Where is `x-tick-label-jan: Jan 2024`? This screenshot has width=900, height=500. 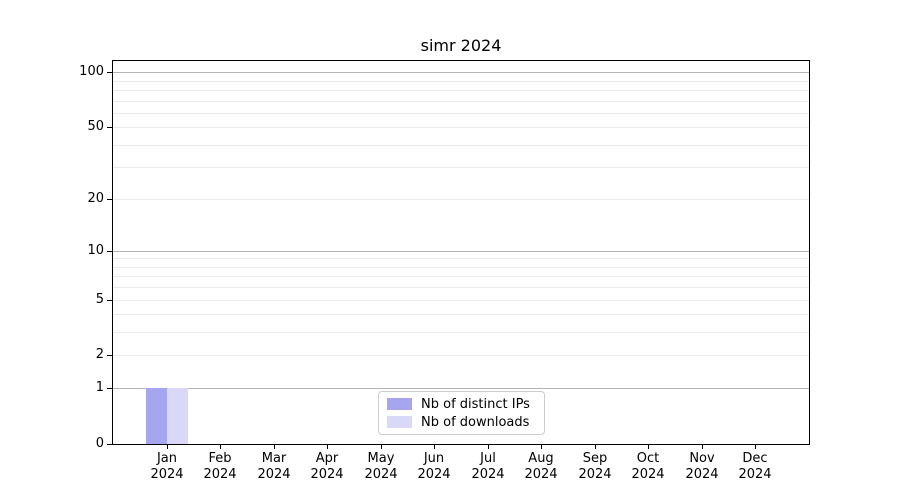
x-tick-label-jan: Jan 2024 is located at coordinates (167, 467).